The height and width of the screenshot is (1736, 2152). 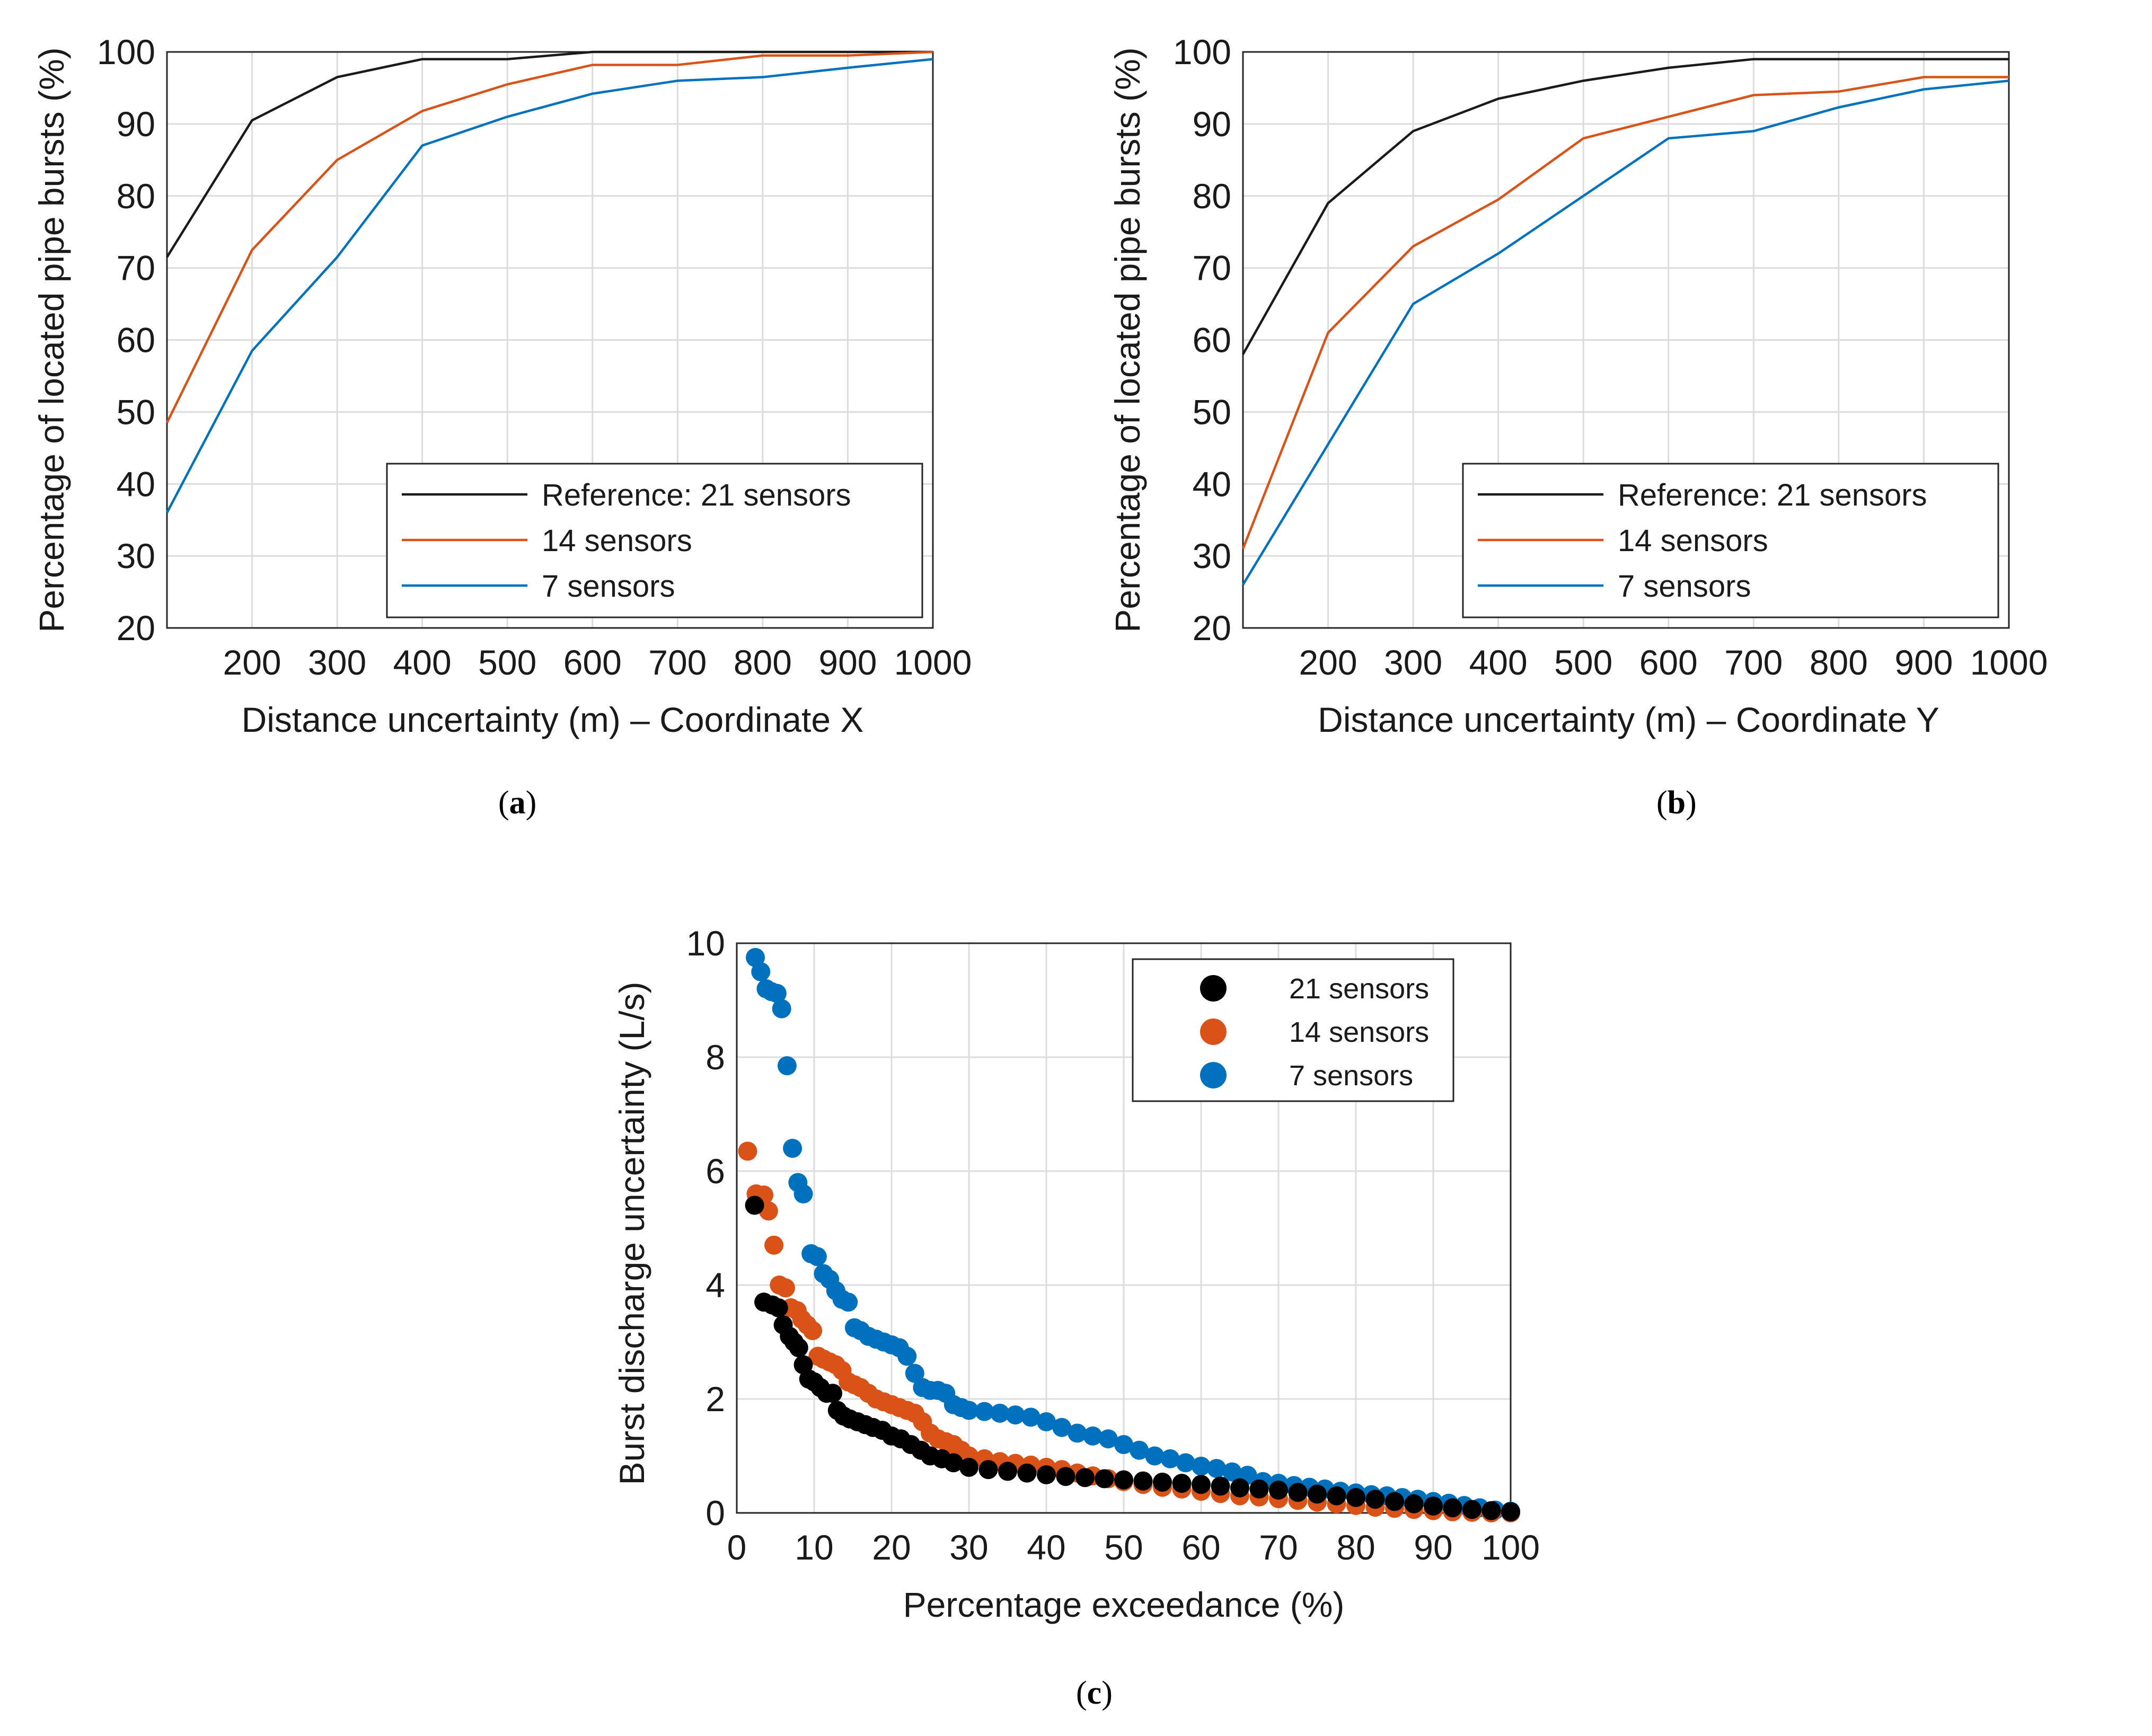 What do you see at coordinates (715, 1057) in the screenshot?
I see `y-tick-label: 8` at bounding box center [715, 1057].